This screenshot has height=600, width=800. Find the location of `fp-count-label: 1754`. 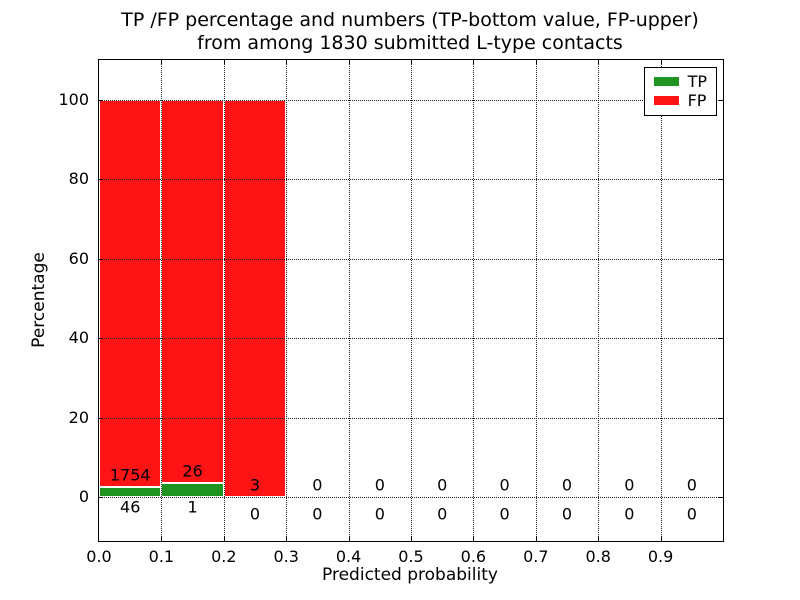

fp-count-label: 1754 is located at coordinates (130, 475).